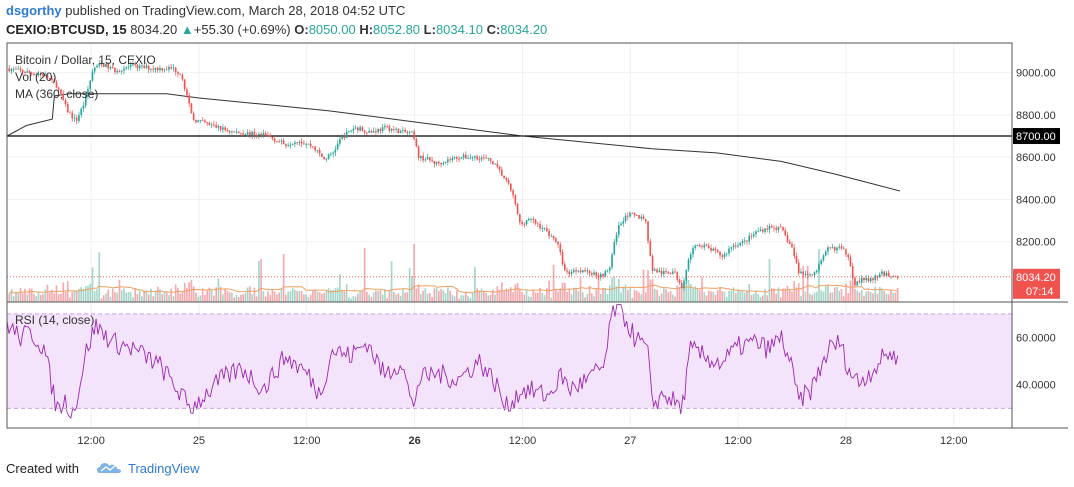  What do you see at coordinates (66, 29) in the screenshot?
I see `symbol-label: CEXIO:BTCUSD, 15` at bounding box center [66, 29].